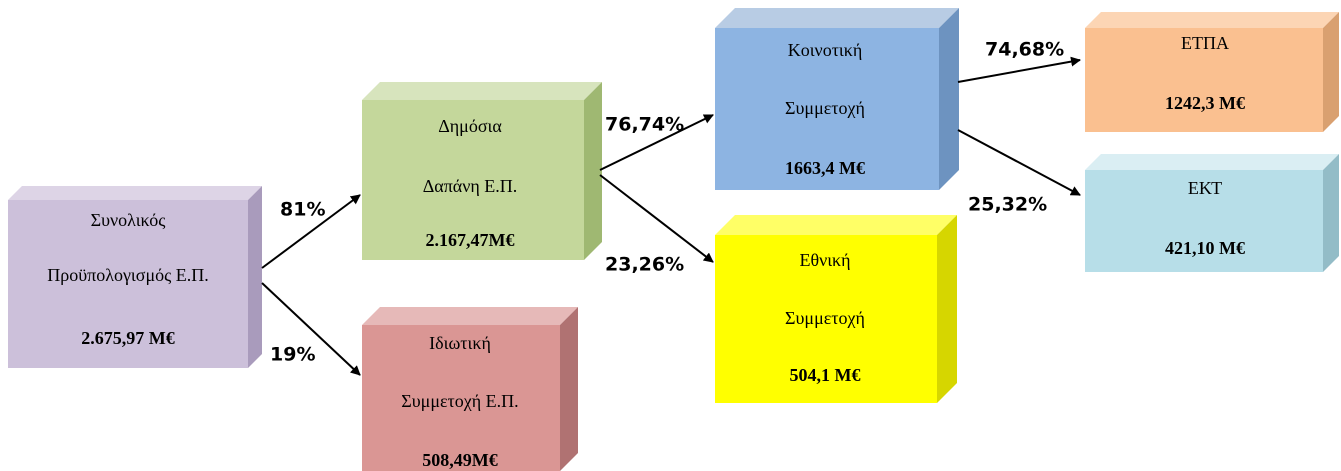  What do you see at coordinates (1205, 43) in the screenshot?
I see `node-label: ΕΤΠΑ` at bounding box center [1205, 43].